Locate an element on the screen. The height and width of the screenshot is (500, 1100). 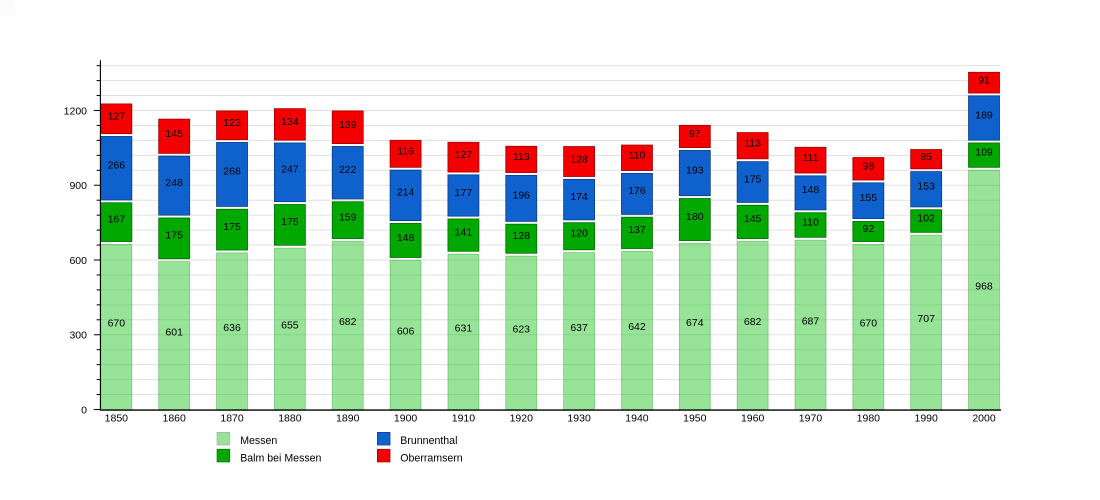
svg-text: 1870 is located at coordinates (232, 419).